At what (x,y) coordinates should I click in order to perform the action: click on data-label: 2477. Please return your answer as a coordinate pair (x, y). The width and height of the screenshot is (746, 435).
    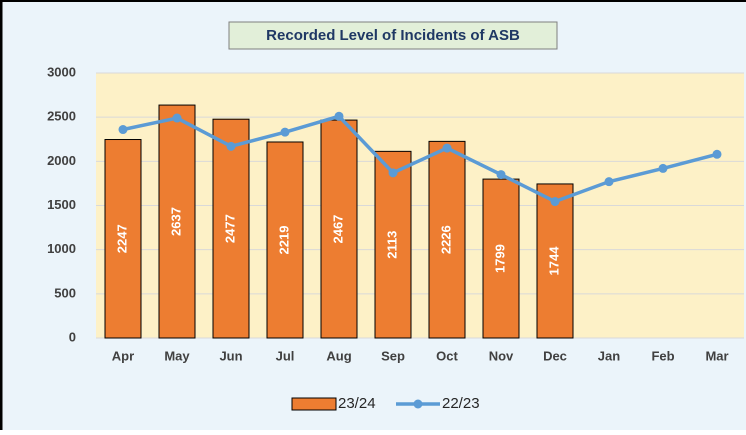
    Looking at the image, I should click on (229, 228).